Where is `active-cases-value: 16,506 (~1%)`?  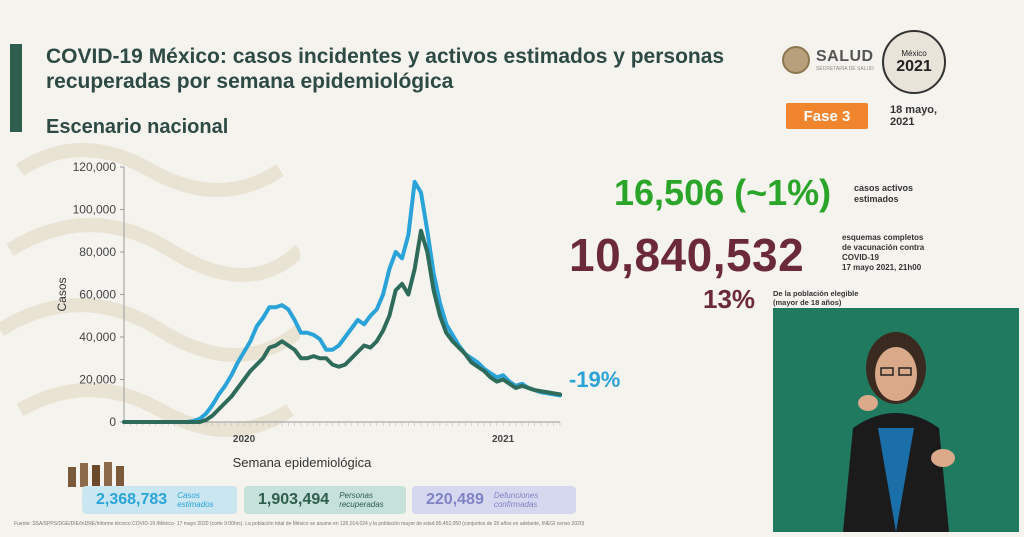
active-cases-value: 16,506 (~1%) is located at coordinates (723, 192).